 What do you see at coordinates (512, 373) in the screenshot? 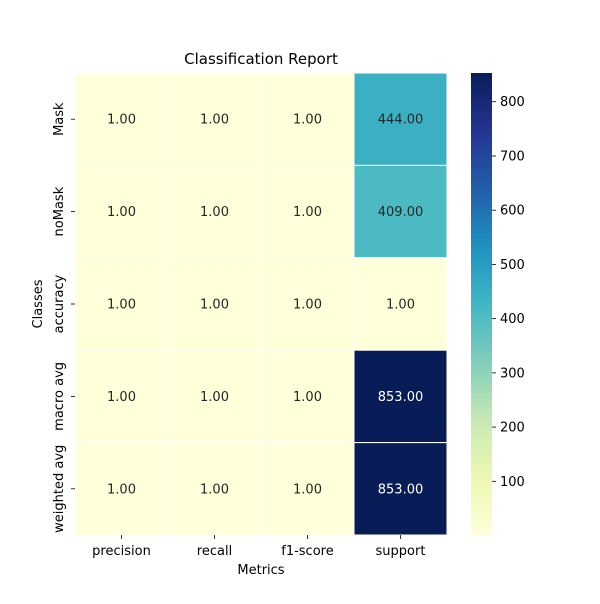
I see `colorbar-tick-label: 300` at bounding box center [512, 373].